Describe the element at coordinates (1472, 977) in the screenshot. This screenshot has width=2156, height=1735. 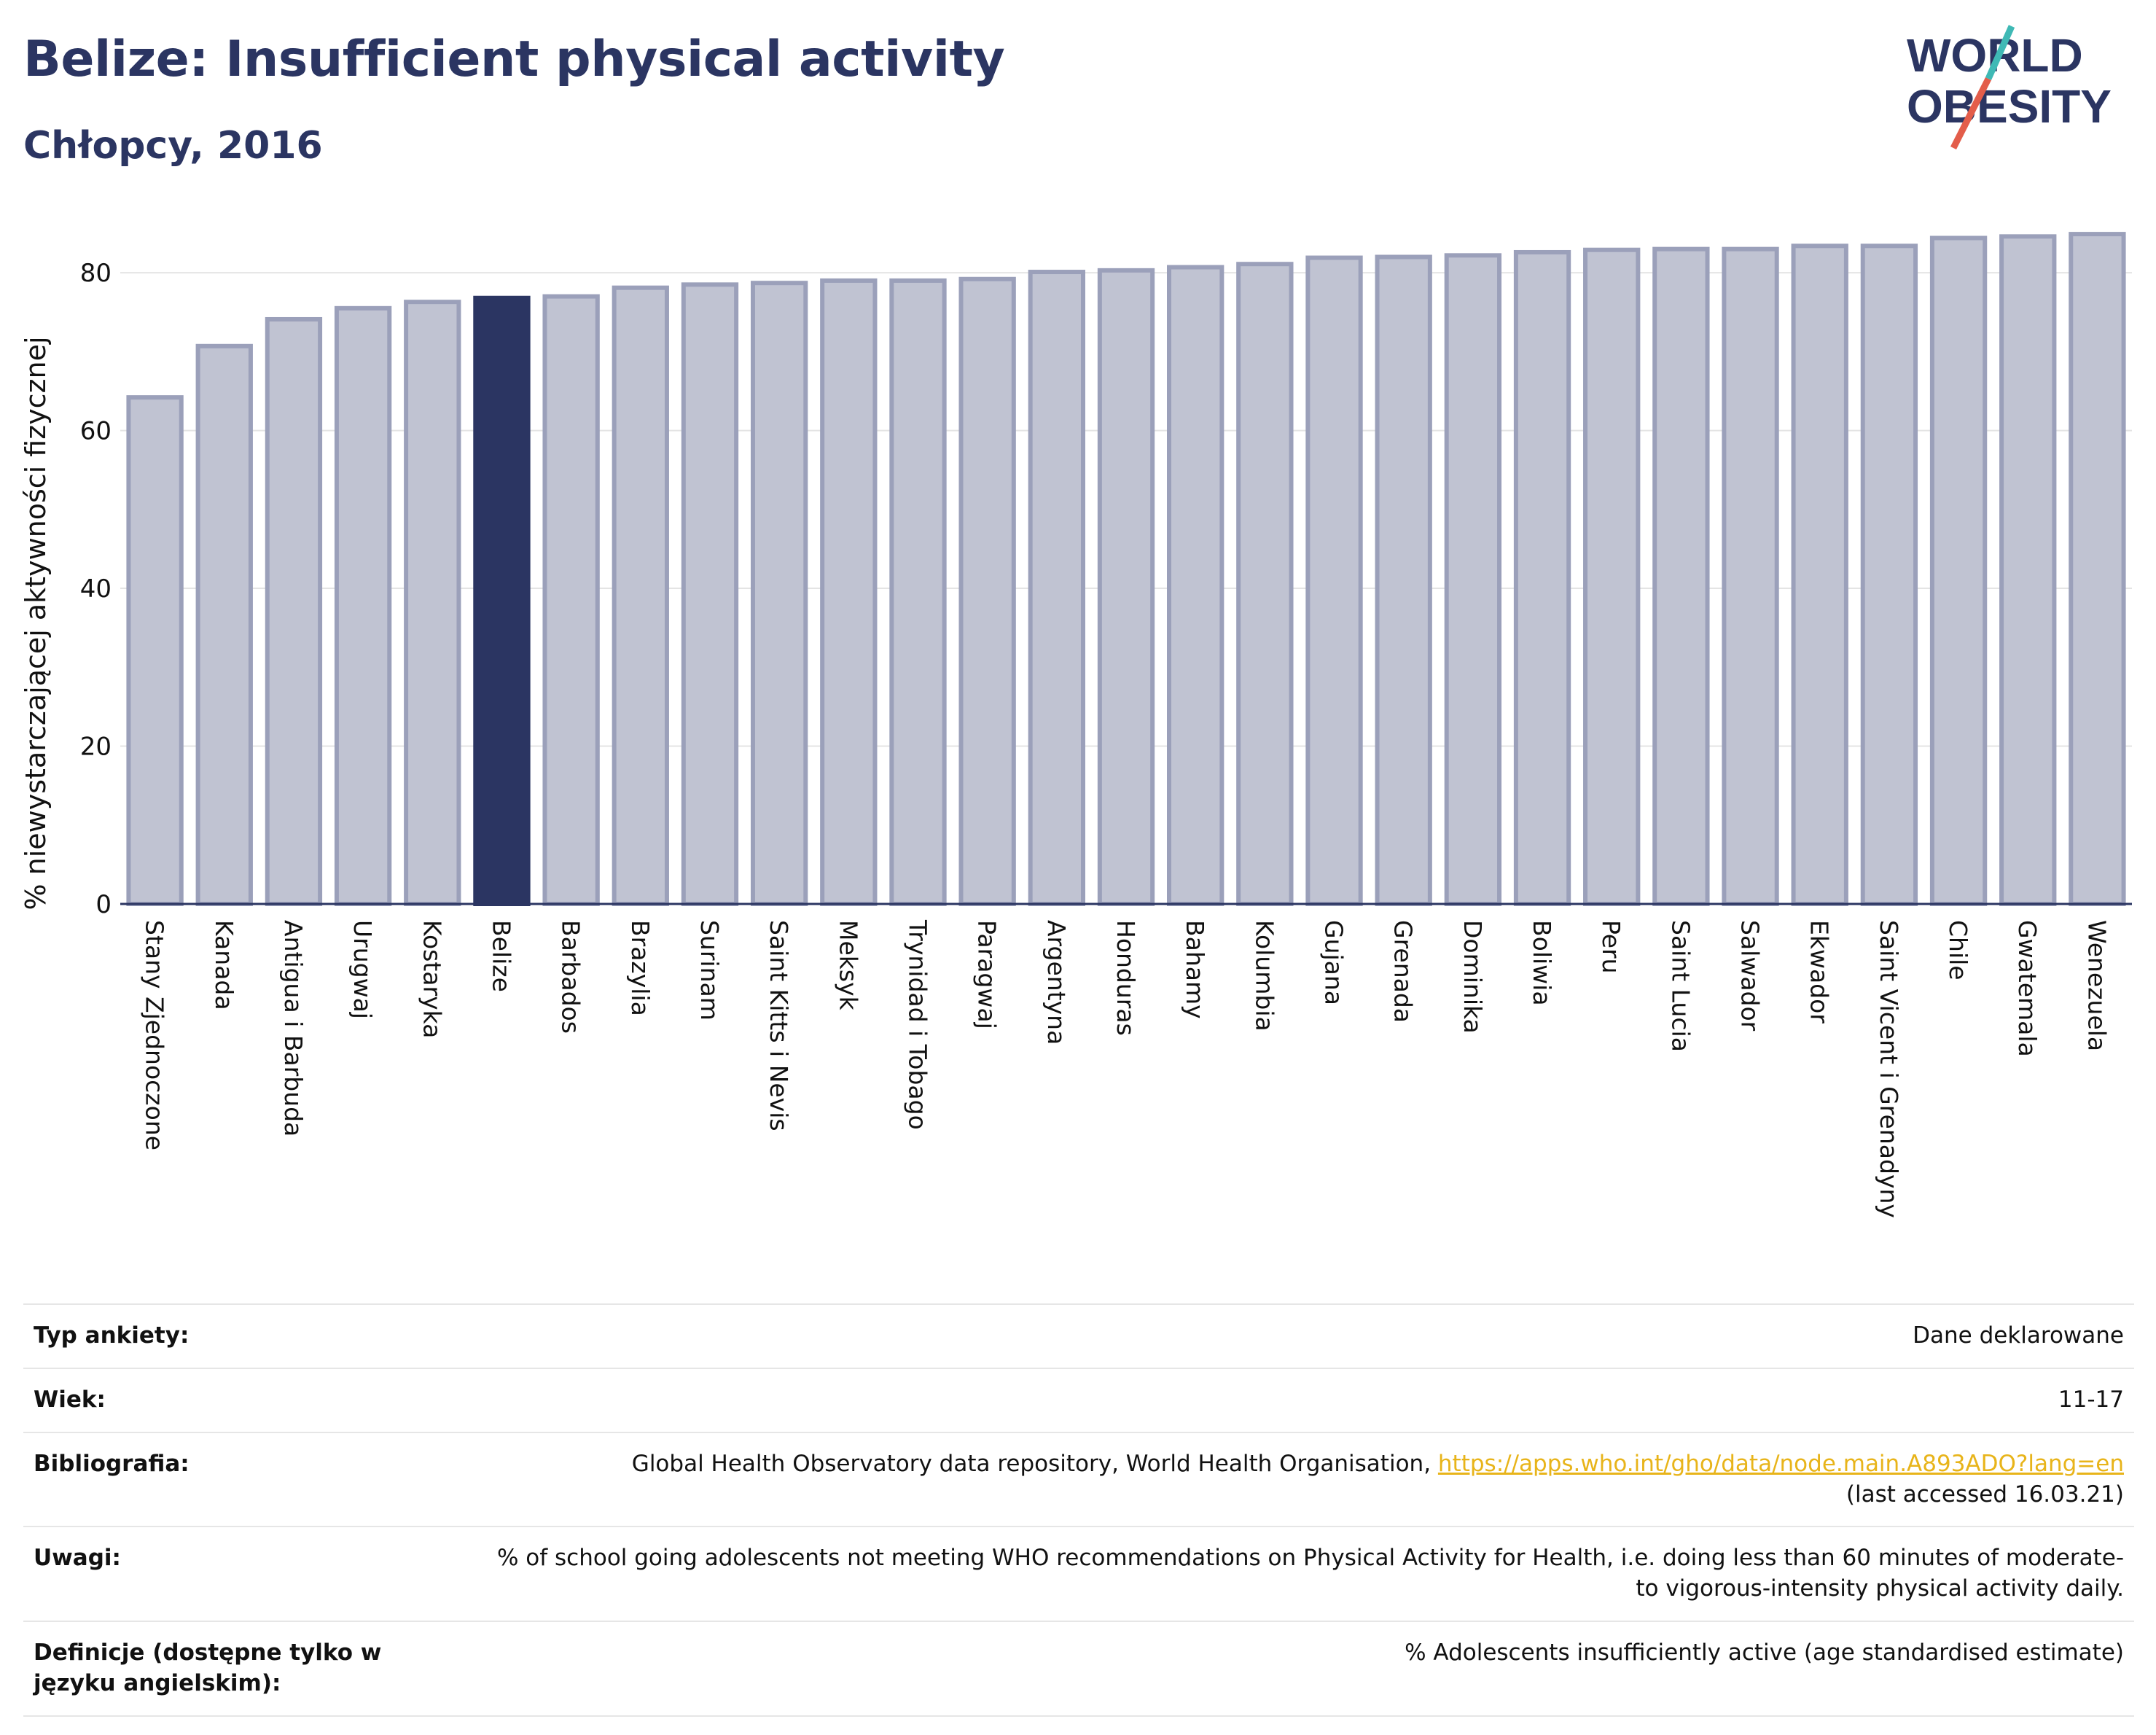
I see `x-tick-label: Dominika` at that location.